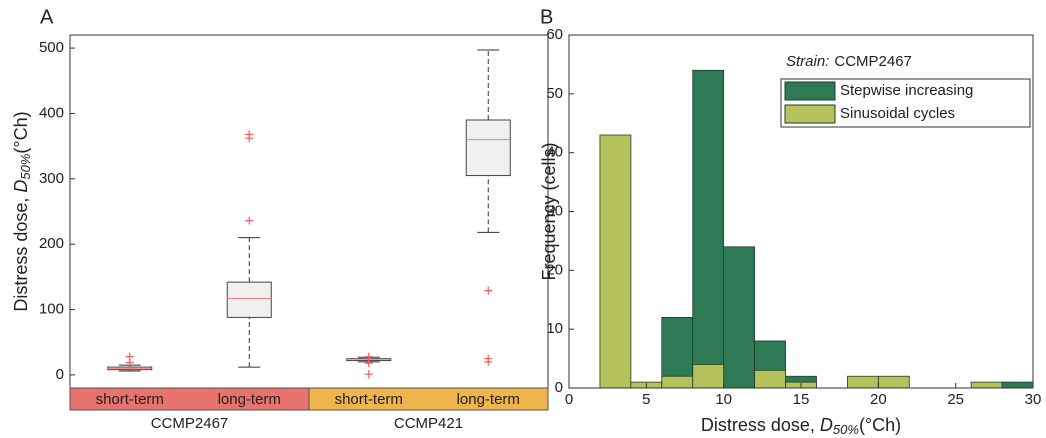 This screenshot has height=438, width=1046. I want to click on y-tick-label: 200, so click(51, 243).